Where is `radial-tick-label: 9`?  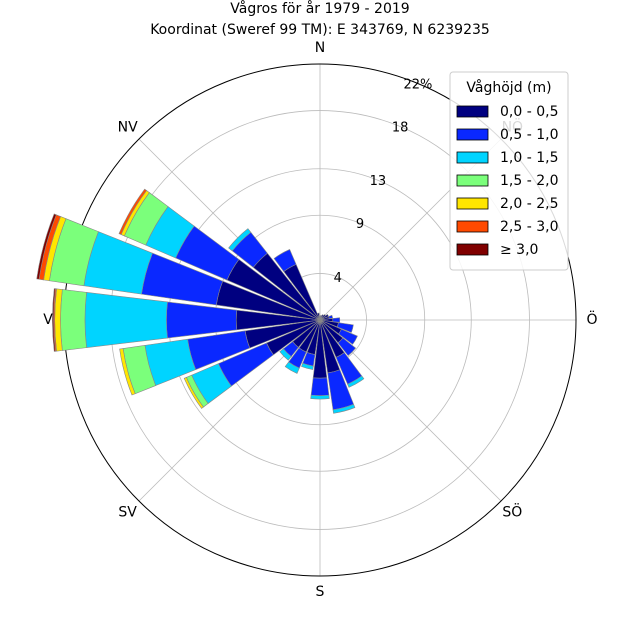
radial-tick-label: 9 is located at coordinates (360, 224).